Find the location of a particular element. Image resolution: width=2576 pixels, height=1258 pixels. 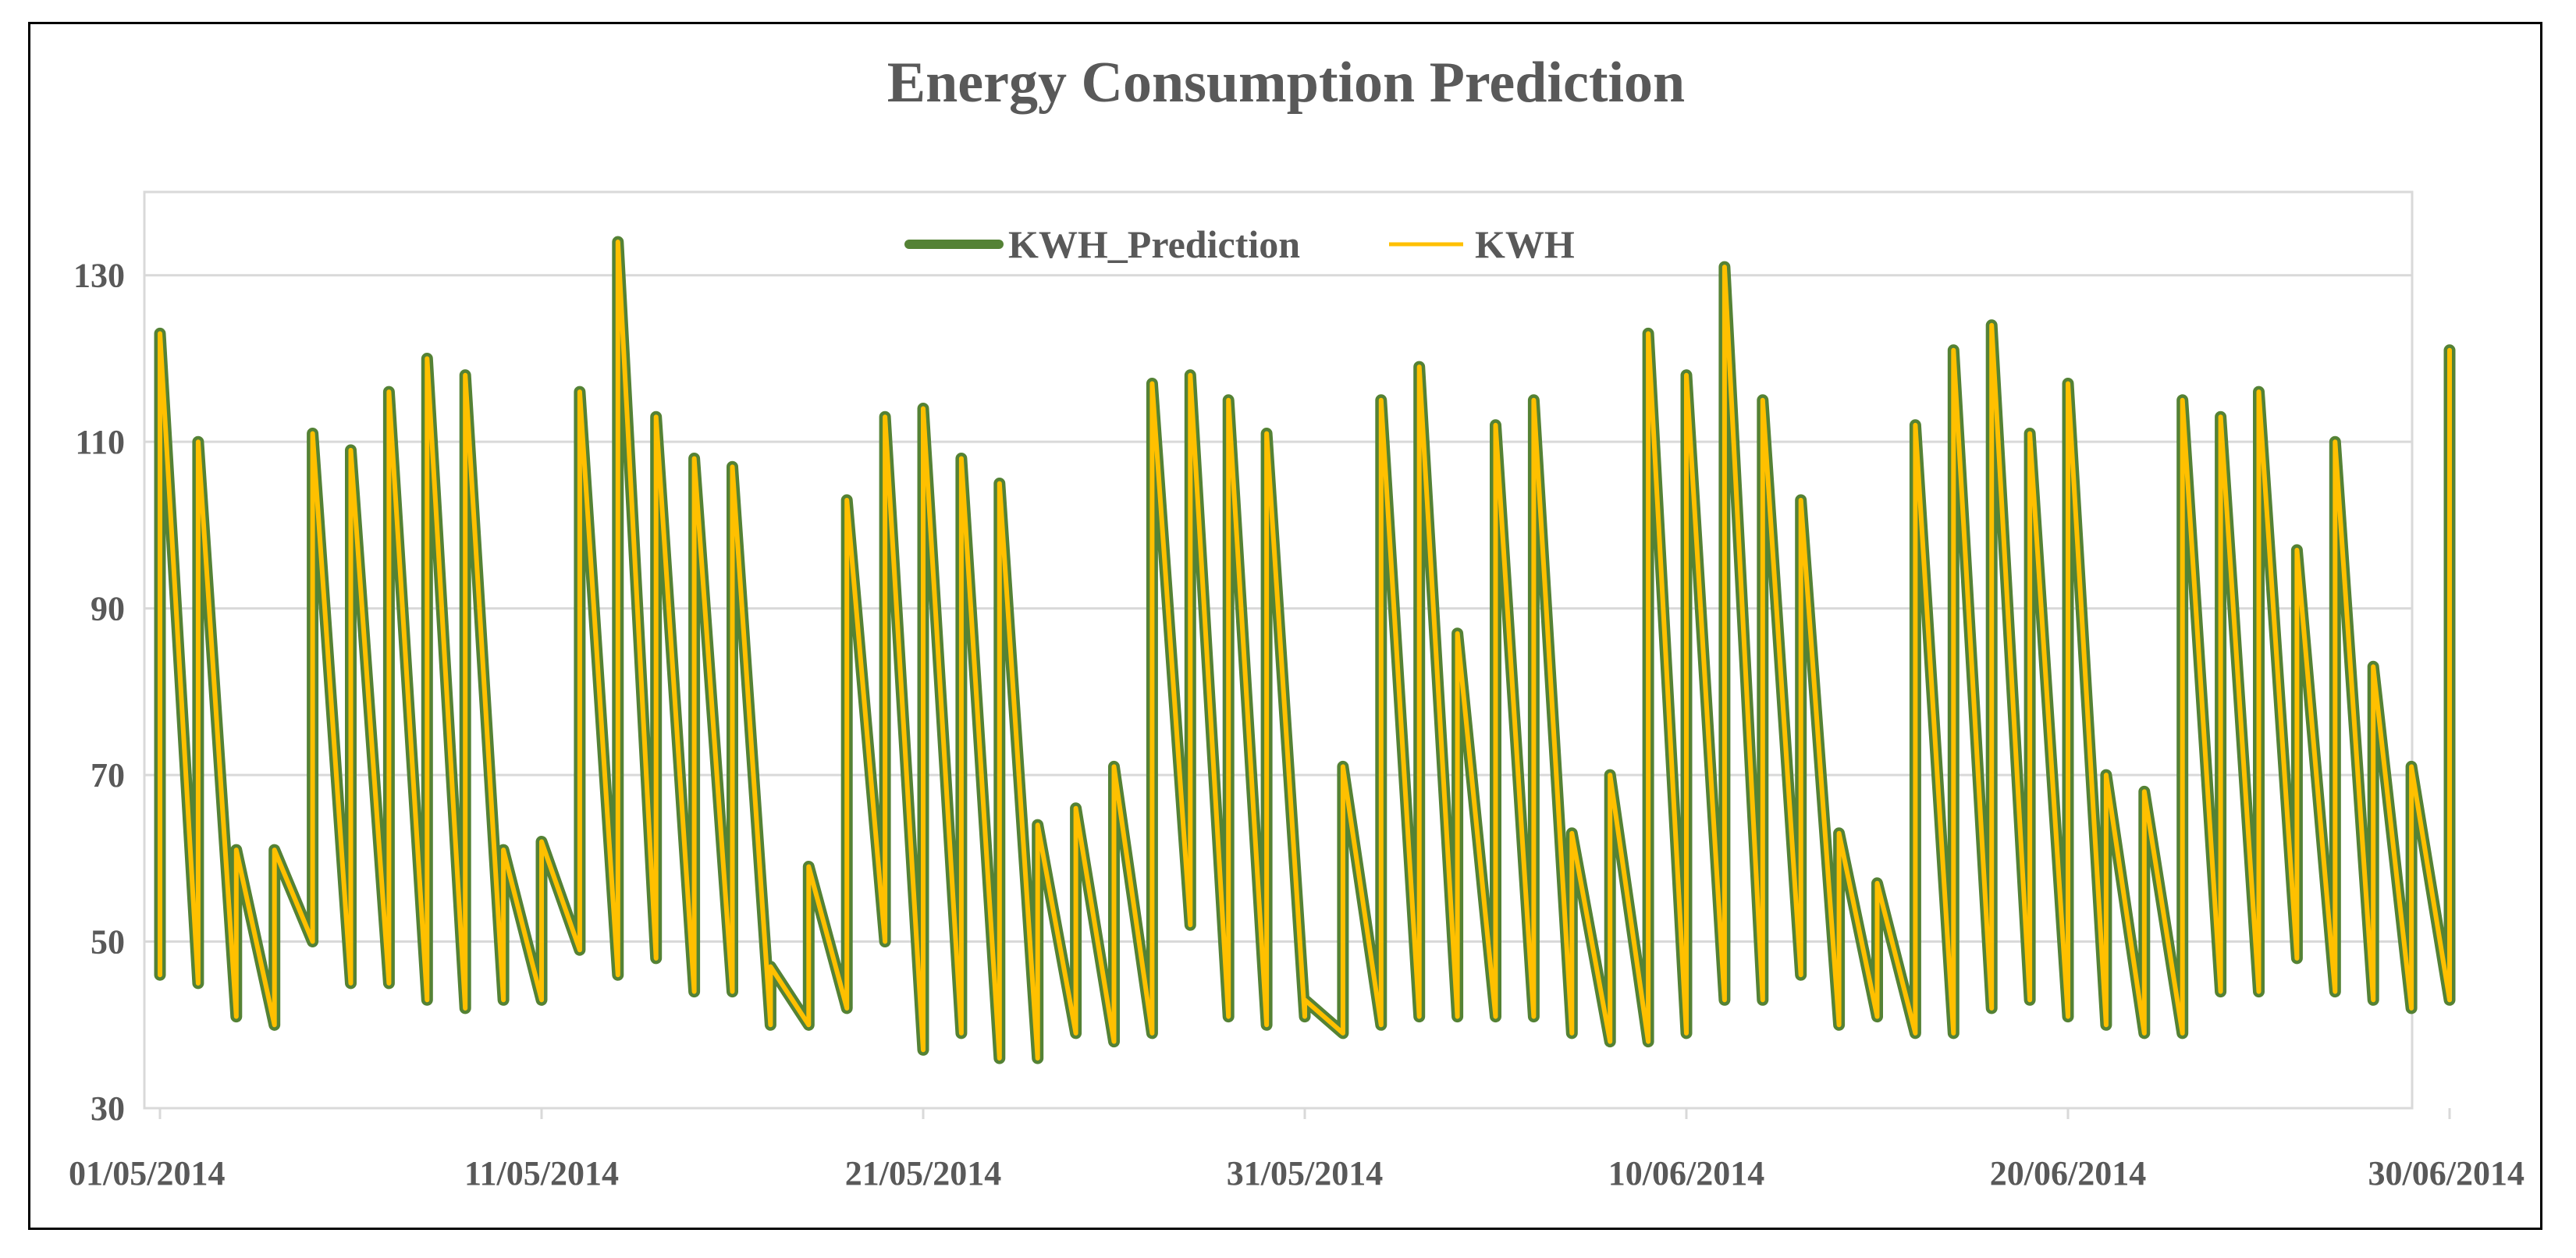

x-tick-label: 21/05/2014 is located at coordinates (923, 1173).